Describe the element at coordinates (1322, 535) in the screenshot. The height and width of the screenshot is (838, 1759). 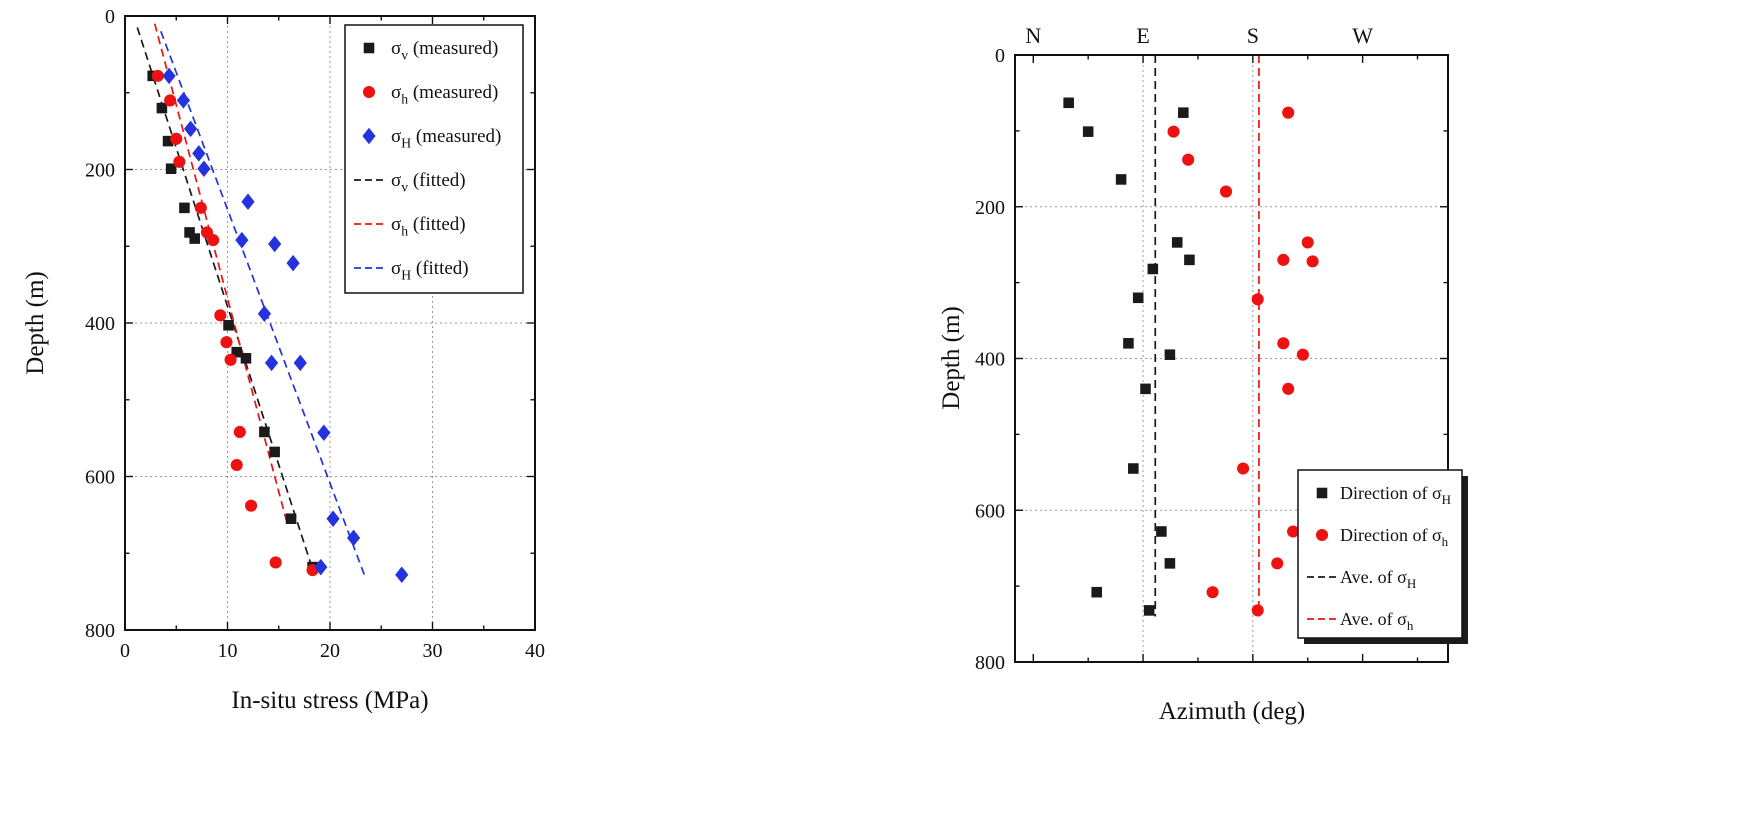
I see `circle-marker` at that location.